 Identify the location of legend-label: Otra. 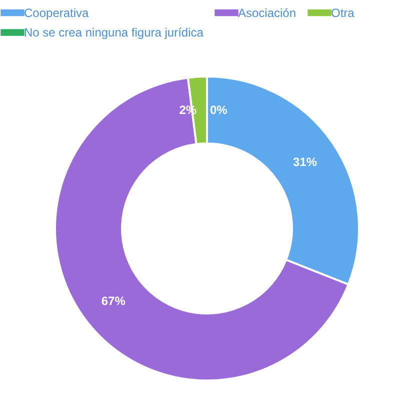
(343, 13).